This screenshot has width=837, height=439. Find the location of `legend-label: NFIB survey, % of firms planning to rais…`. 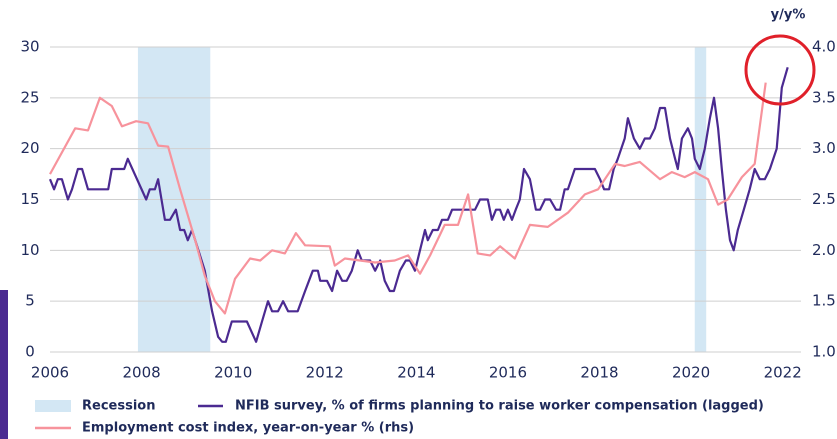

legend-label: NFIB survey, % of firms planning to rais… is located at coordinates (499, 406).